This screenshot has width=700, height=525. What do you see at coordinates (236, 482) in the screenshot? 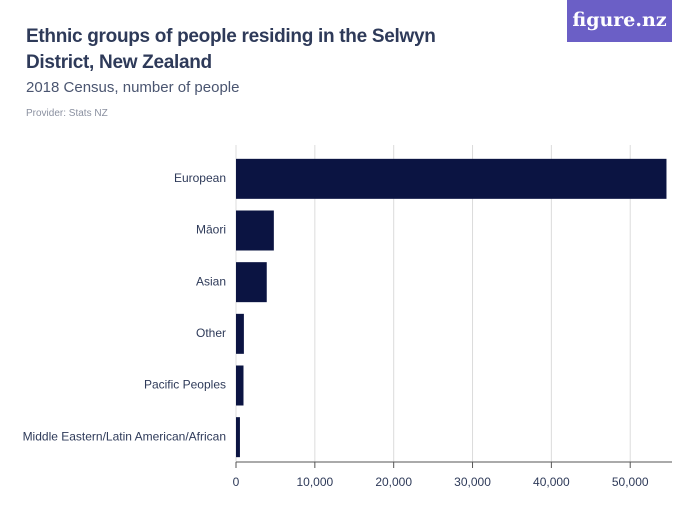
I see `x-tick-label: 0` at bounding box center [236, 482].